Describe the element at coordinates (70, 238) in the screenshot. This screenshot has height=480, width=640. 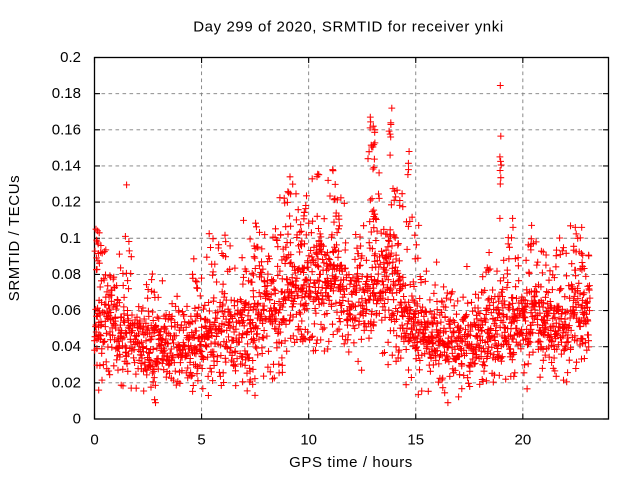
I see `svg-text: 0.1` at that location.